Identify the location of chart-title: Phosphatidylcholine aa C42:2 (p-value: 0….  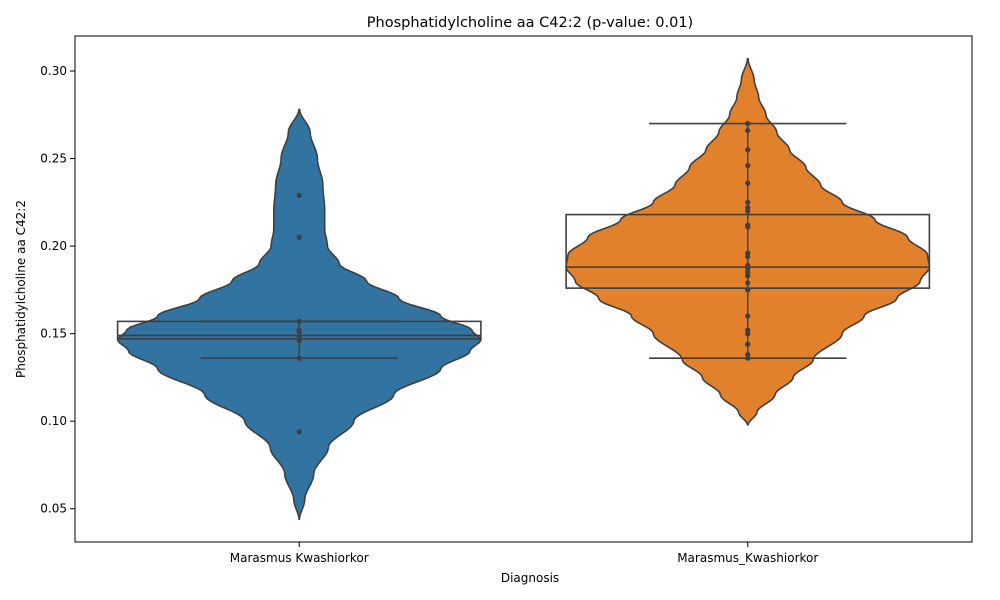
(530, 23).